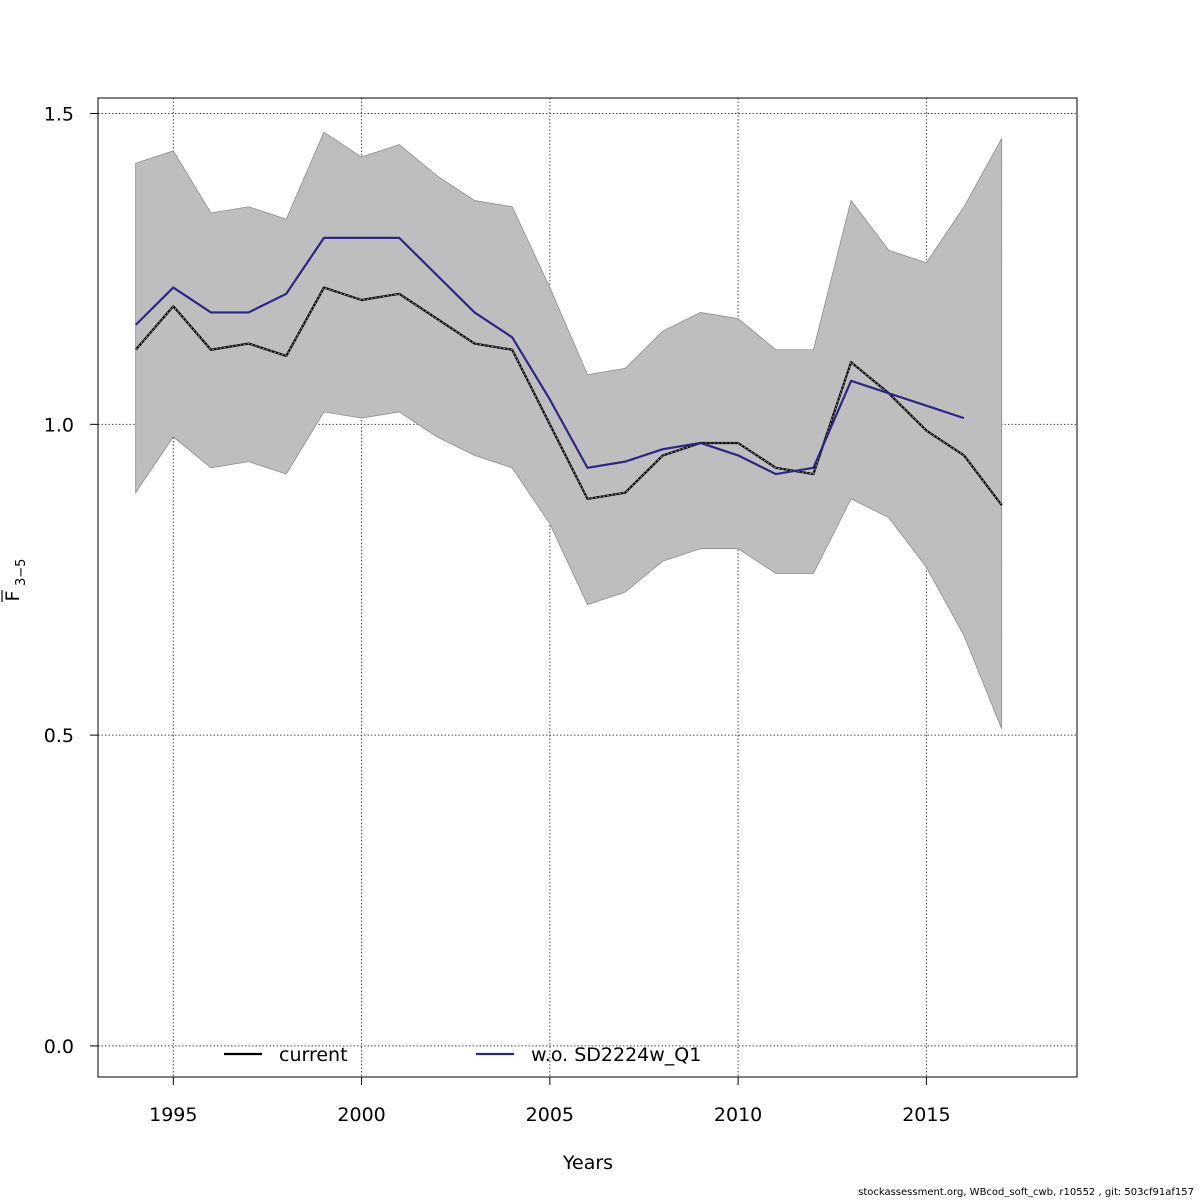  Describe the element at coordinates (568, 396) in the screenshot. I see `series-line-current` at that location.